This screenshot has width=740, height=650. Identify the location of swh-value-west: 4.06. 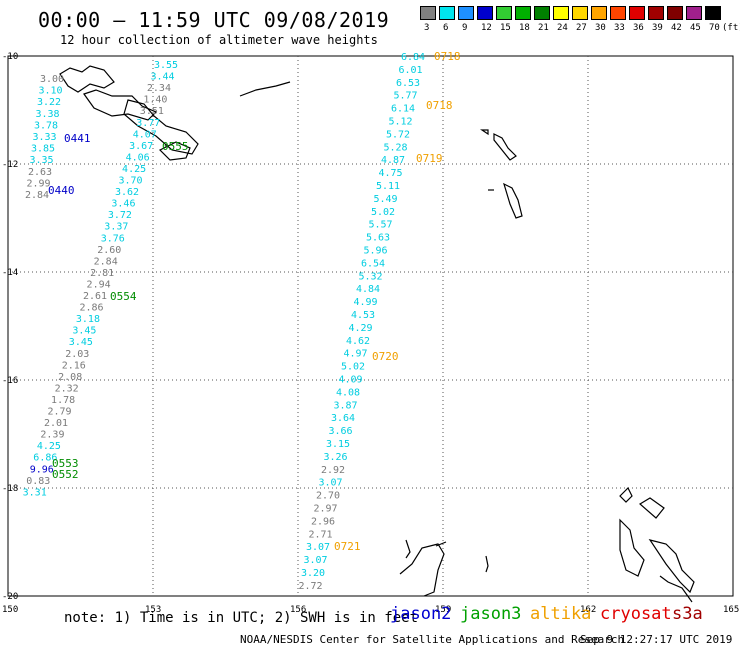
(138, 157).